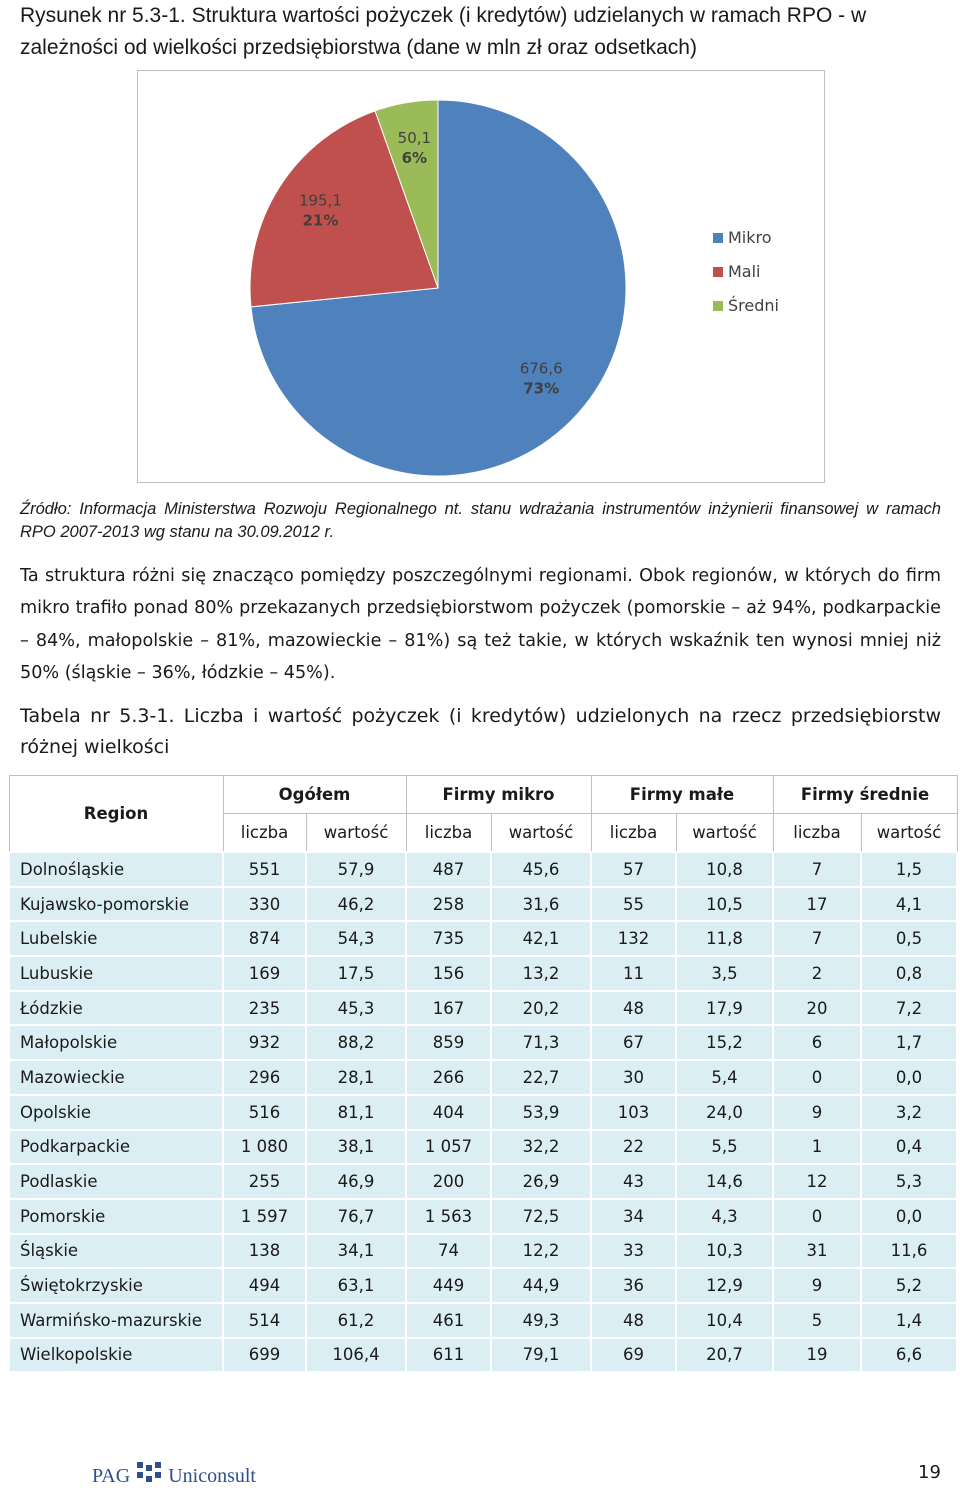 The height and width of the screenshot is (1488, 960). What do you see at coordinates (264, 869) in the screenshot?
I see `value-cell: 551` at bounding box center [264, 869].